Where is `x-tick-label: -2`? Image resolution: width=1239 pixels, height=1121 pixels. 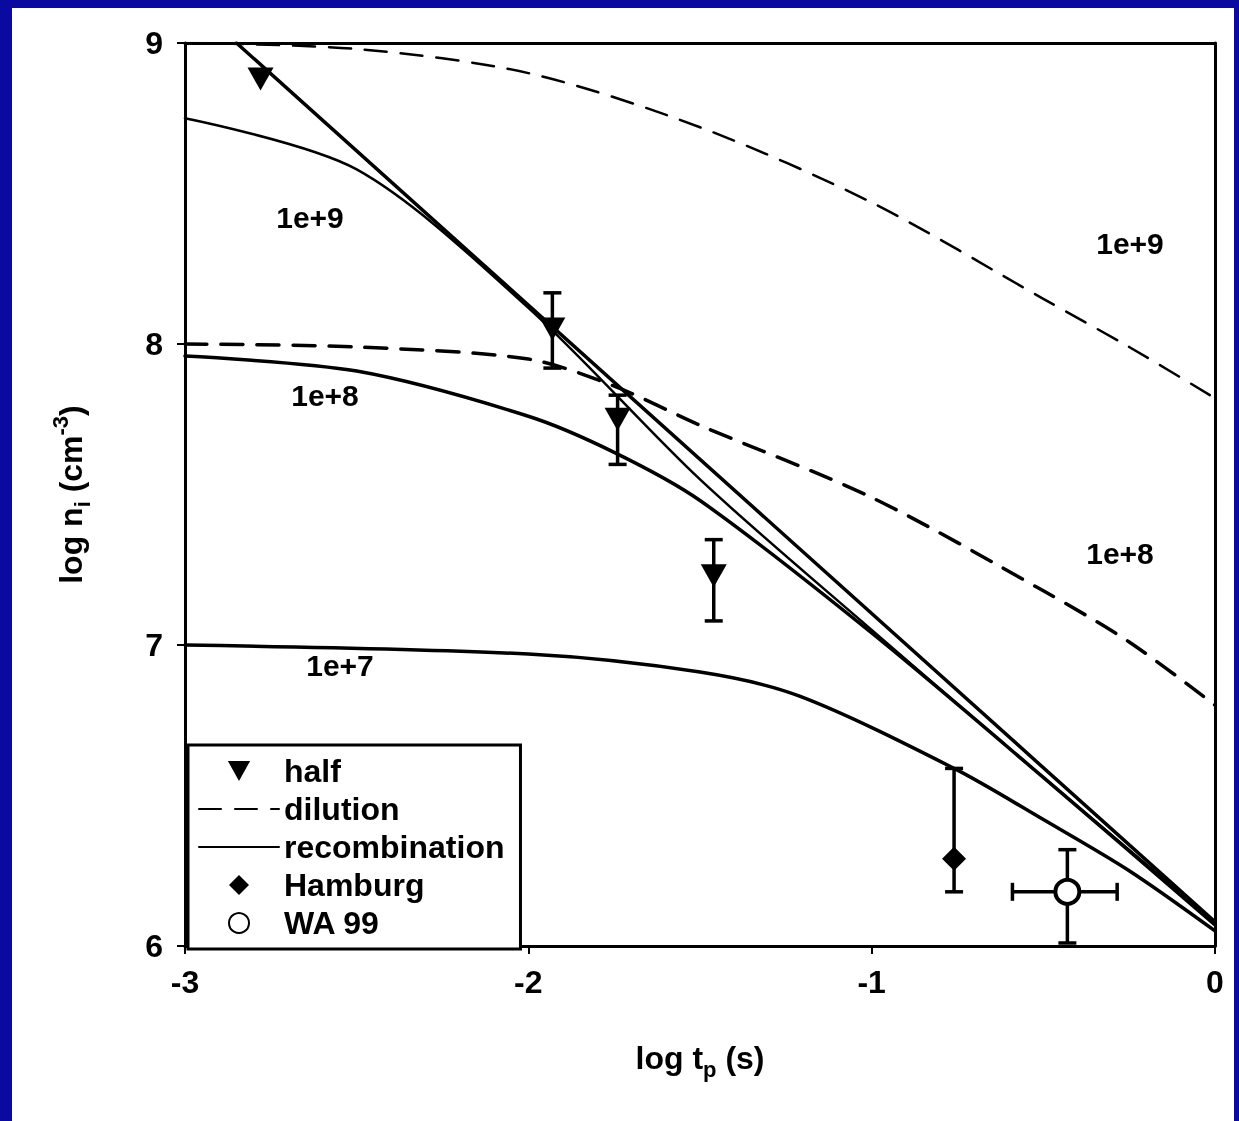
x-tick-label: -2 is located at coordinates (528, 982).